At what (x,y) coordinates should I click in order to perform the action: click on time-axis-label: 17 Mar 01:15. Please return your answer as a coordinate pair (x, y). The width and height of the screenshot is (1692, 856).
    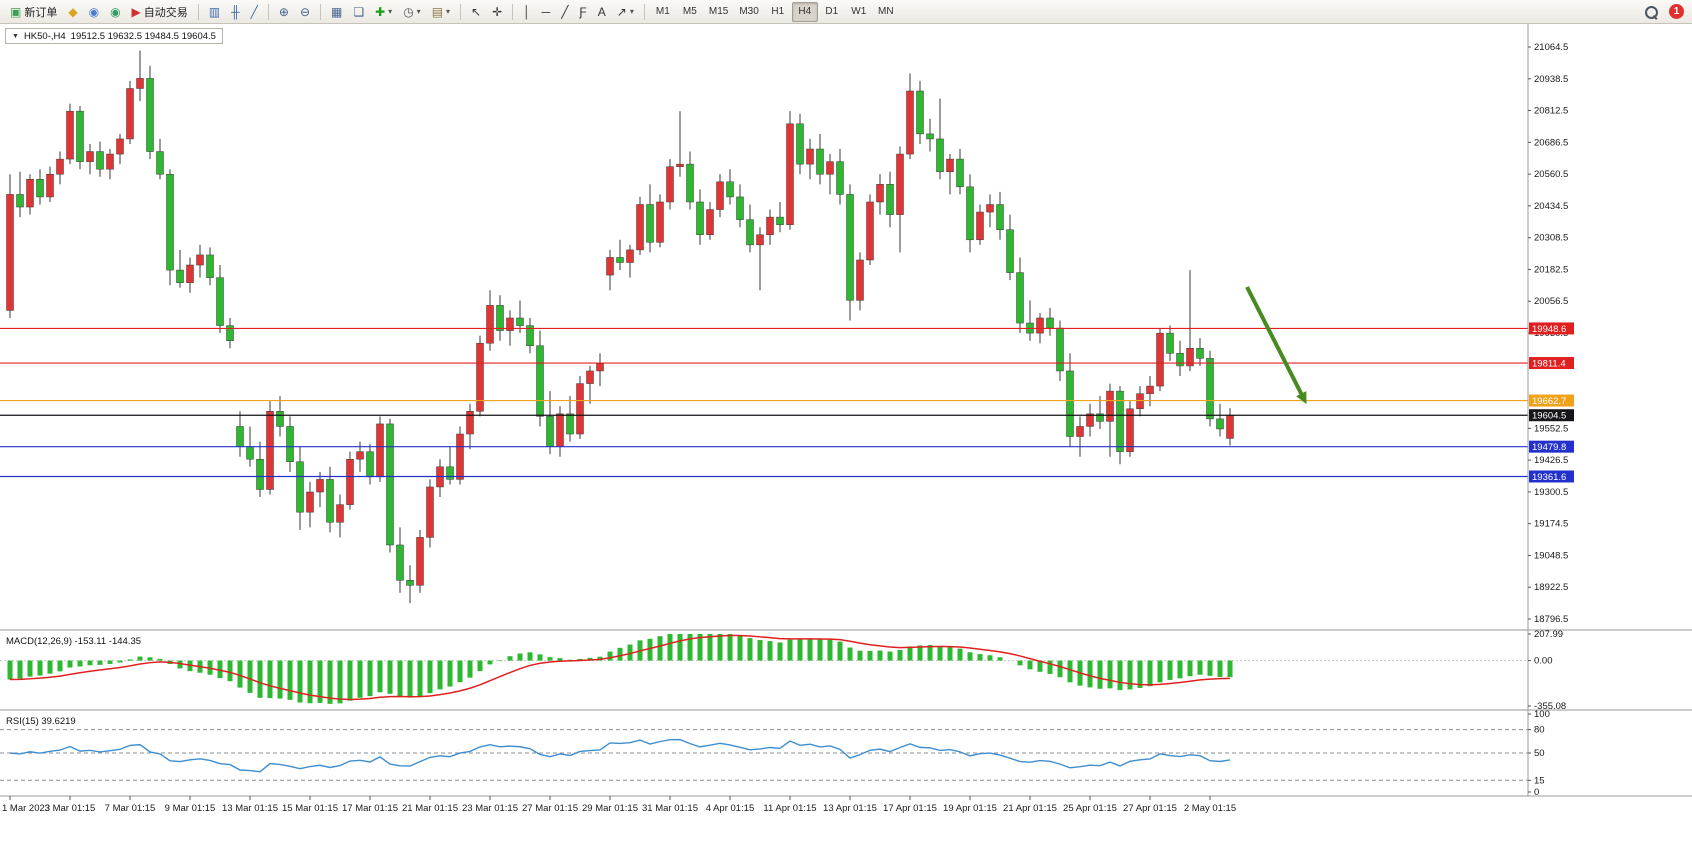
    Looking at the image, I should click on (370, 808).